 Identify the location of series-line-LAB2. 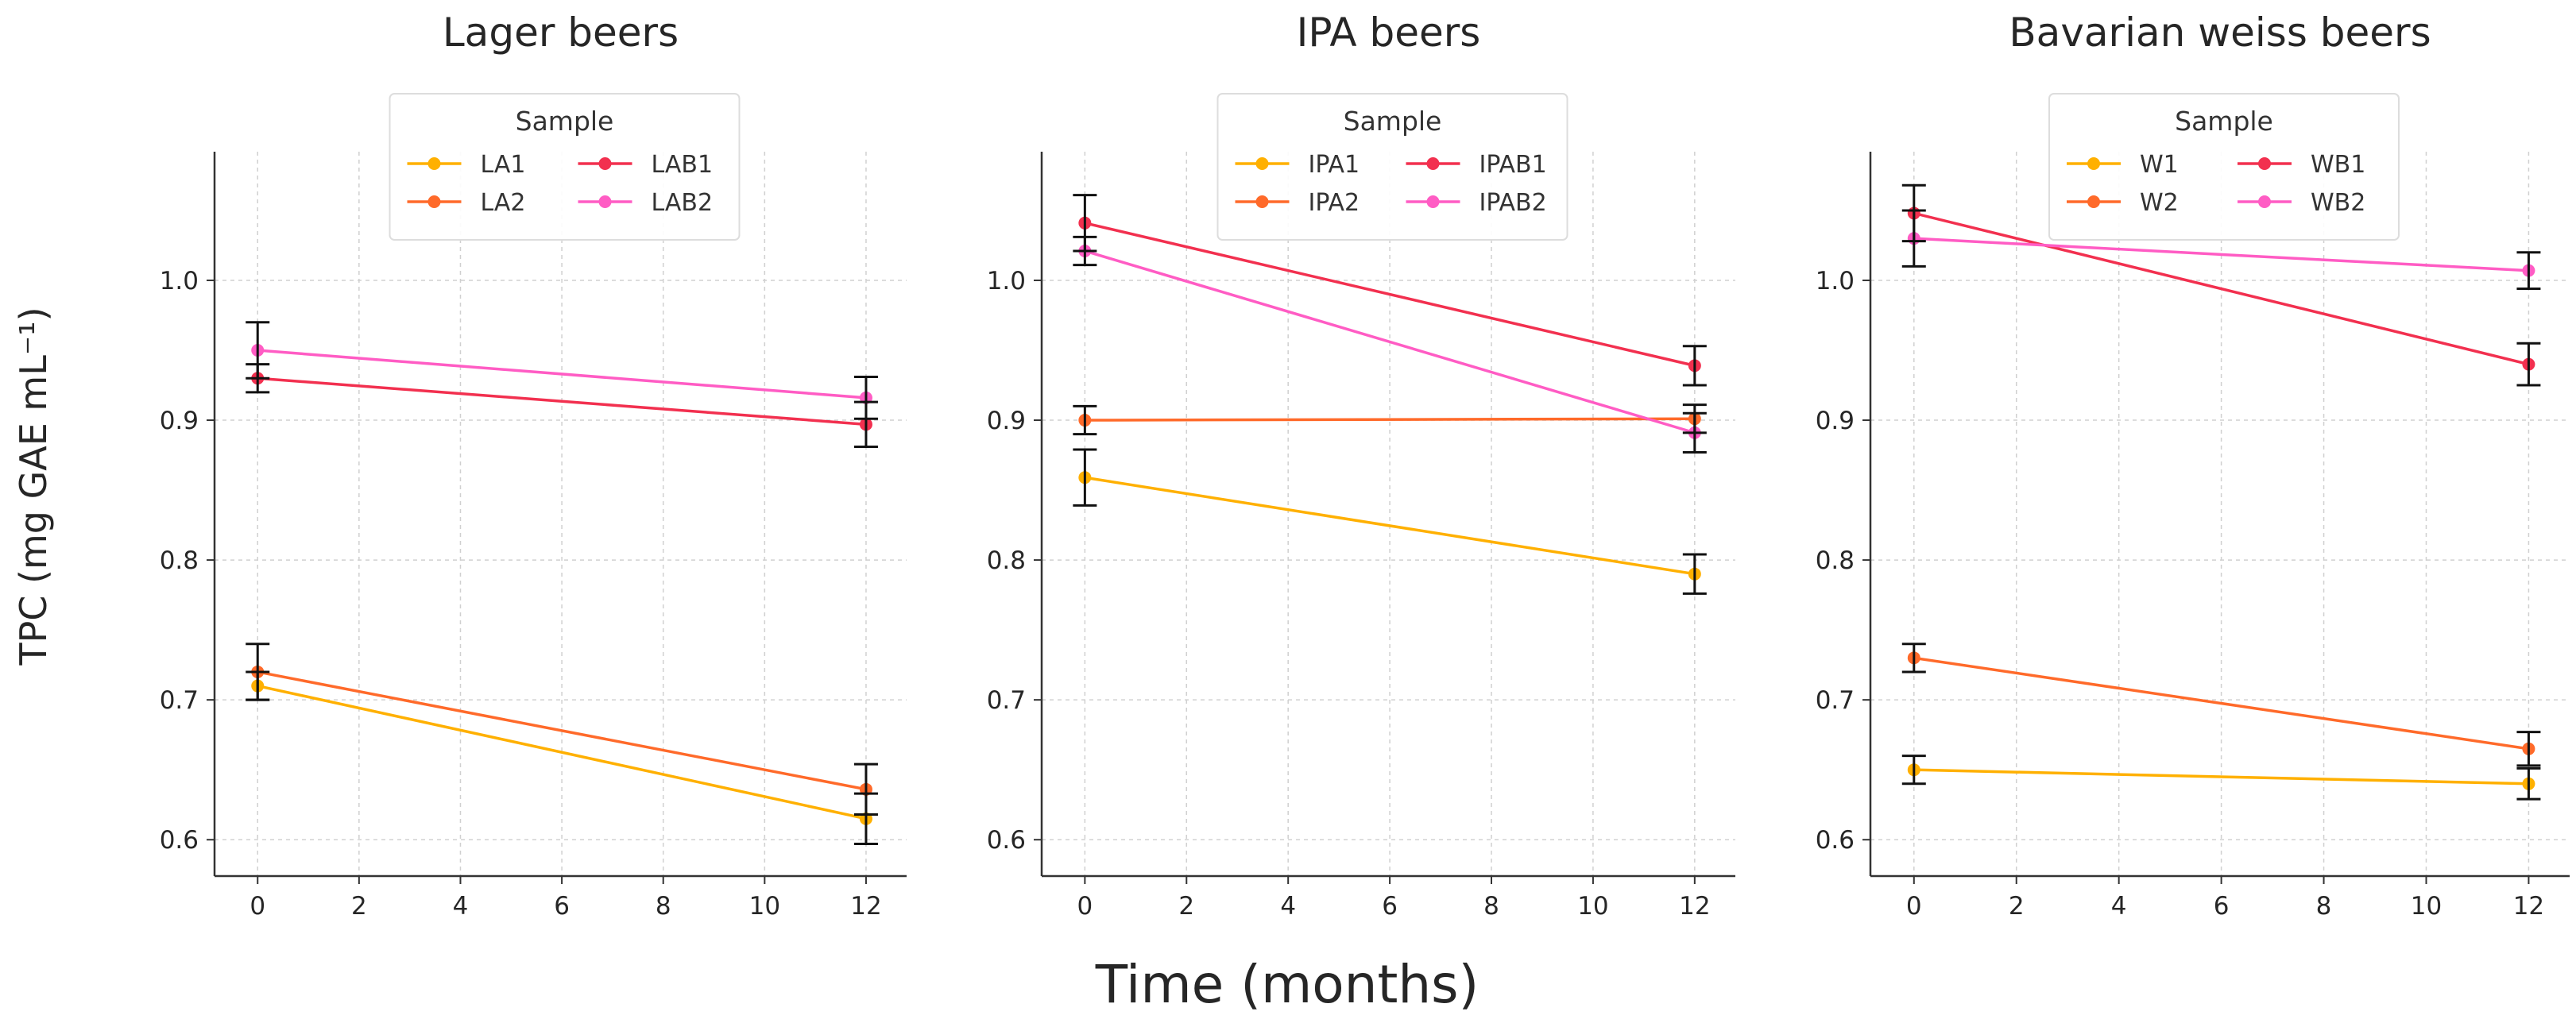
(562, 374).